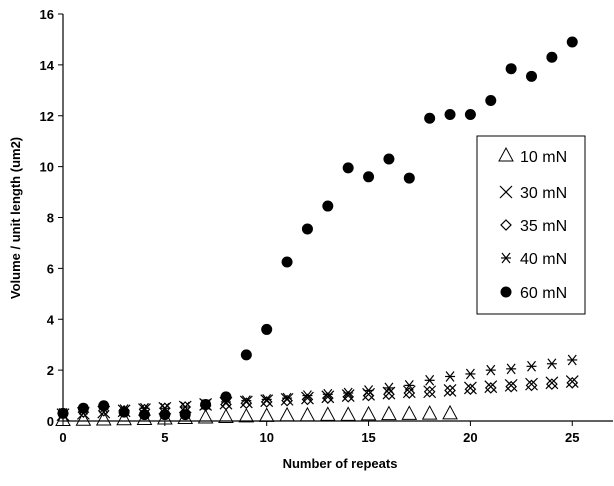  Describe the element at coordinates (543, 157) in the screenshot. I see `legend-label-10mn: 10 mN` at that location.